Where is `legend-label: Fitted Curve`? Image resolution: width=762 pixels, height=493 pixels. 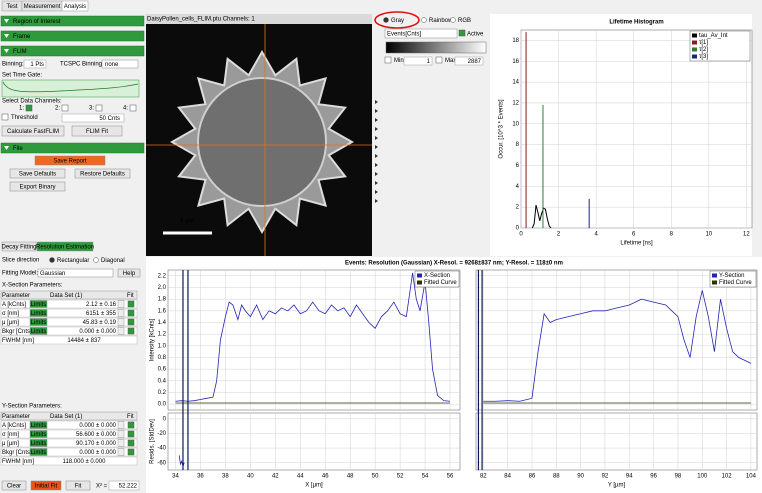 legend-label: Fitted Curve is located at coordinates (735, 283).